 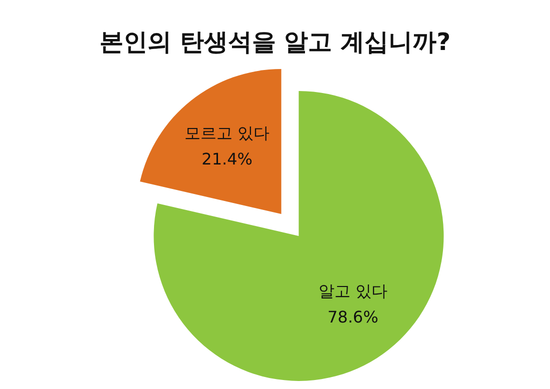 I want to click on data-label: 21.4%, so click(x=227, y=158).